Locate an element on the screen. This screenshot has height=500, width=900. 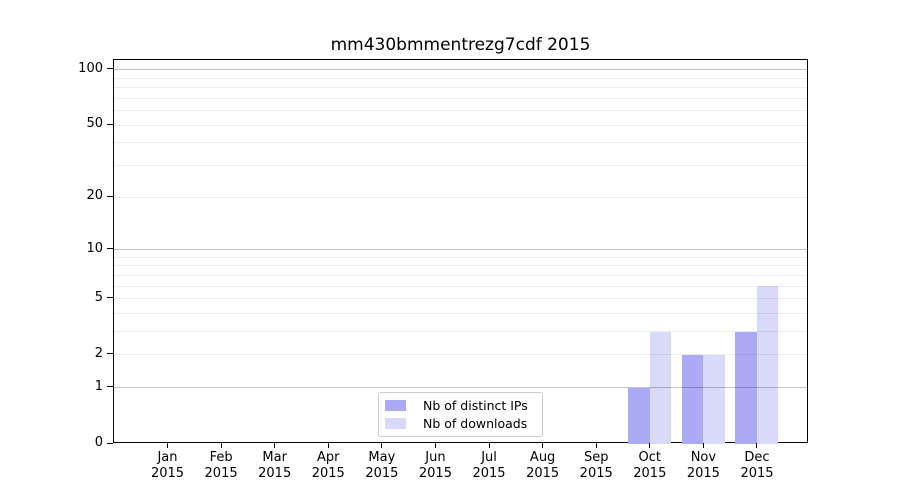
x-tick-label: Mar 2015 is located at coordinates (275, 466).